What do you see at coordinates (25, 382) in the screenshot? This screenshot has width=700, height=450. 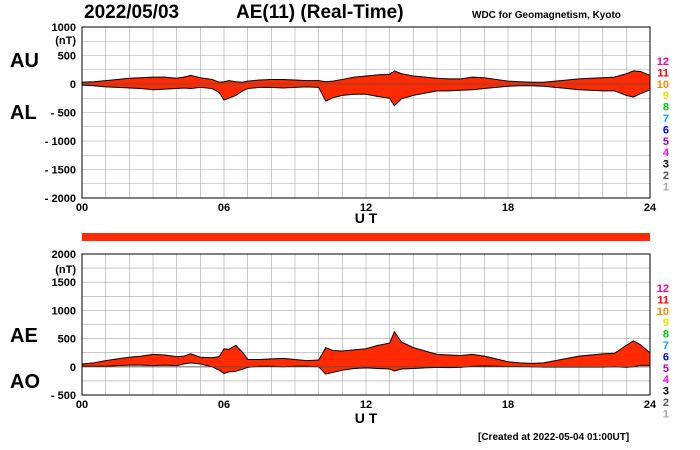 I see `ao-series-label: AO` at bounding box center [25, 382].